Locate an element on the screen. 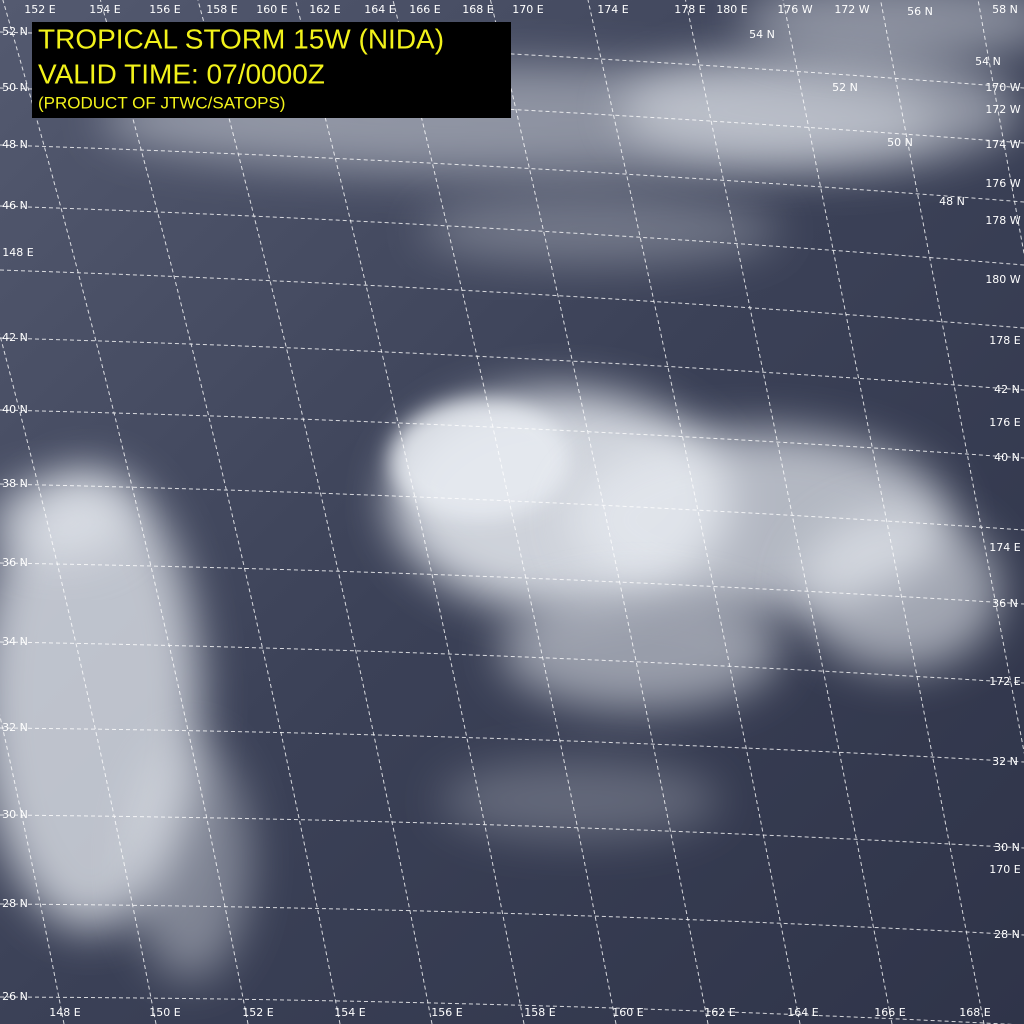 This screenshot has width=1024, height=1024. grid-label: 176 E is located at coordinates (1004, 422).